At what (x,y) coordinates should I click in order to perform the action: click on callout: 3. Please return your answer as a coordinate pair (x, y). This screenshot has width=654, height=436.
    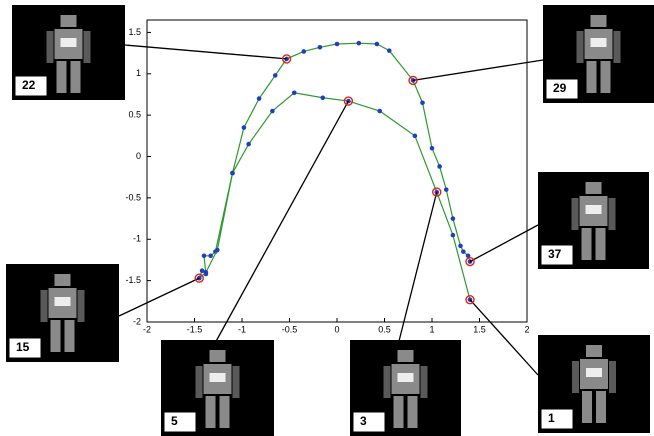
    Looking at the image, I should click on (405, 388).